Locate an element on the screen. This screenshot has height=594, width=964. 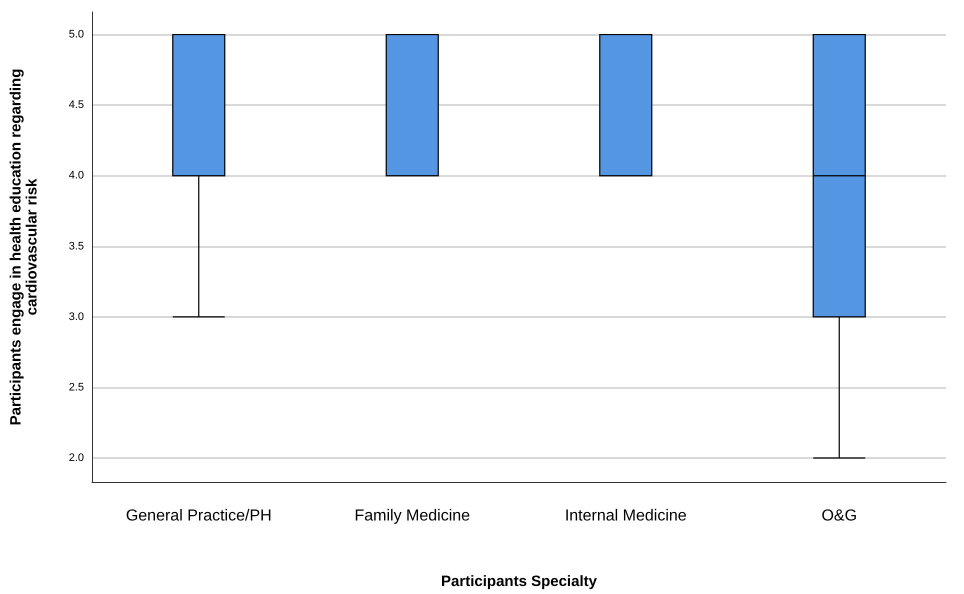
x-tick-label: Family Medicine is located at coordinates (412, 516).